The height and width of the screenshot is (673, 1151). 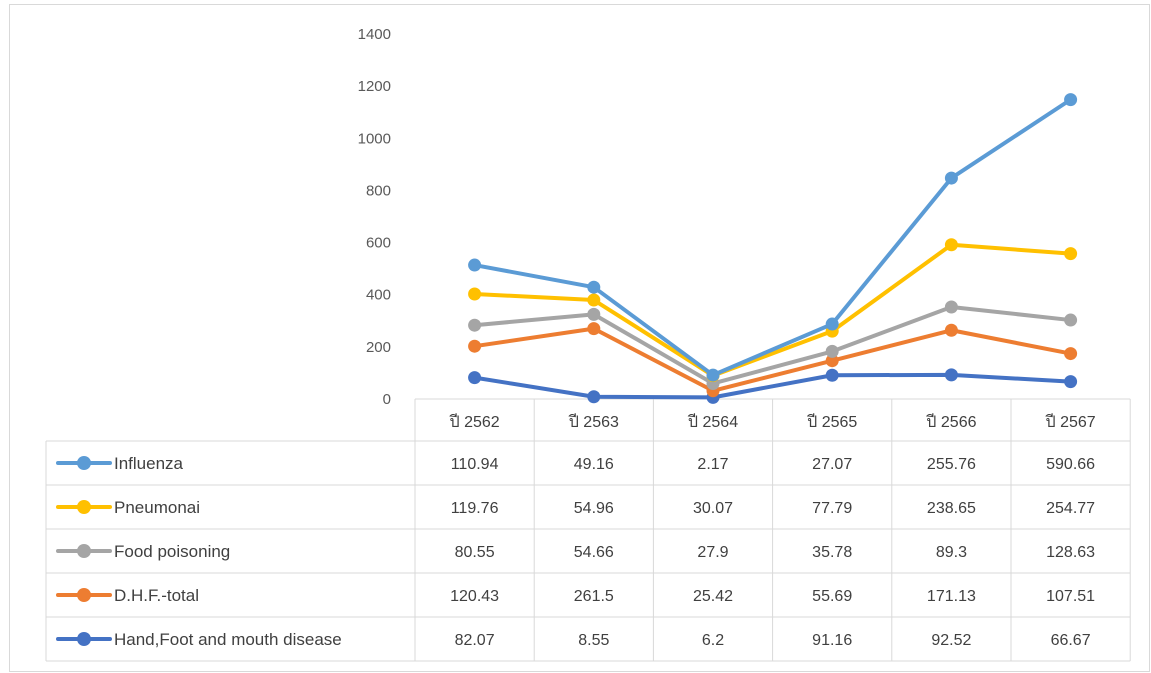 What do you see at coordinates (772, 386) in the screenshot?
I see `series-line-hand-foot-and-mouth-disease` at bounding box center [772, 386].